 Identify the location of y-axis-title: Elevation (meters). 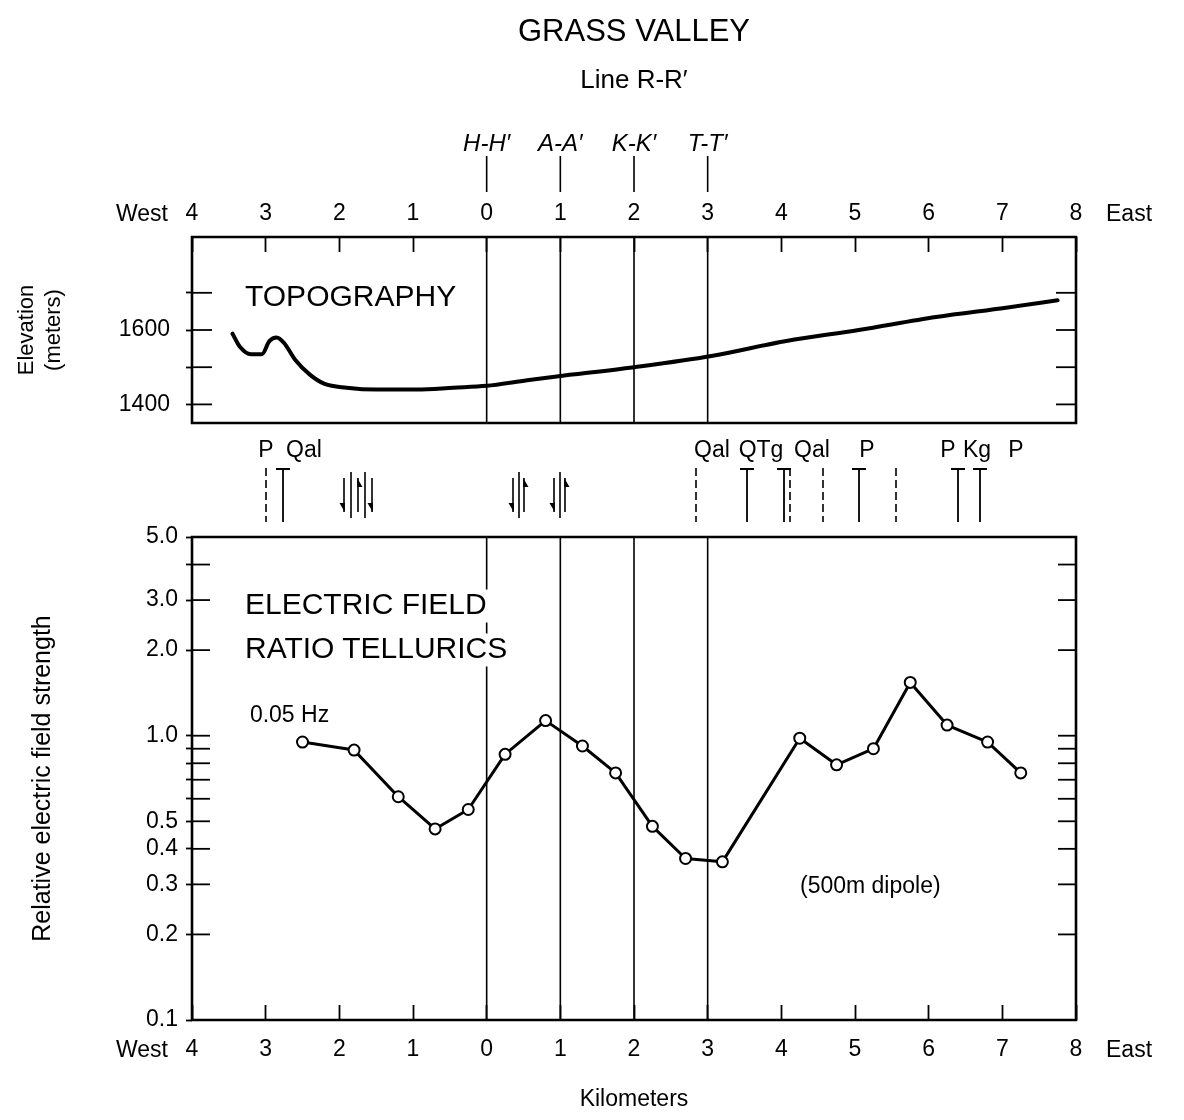
(39, 330).